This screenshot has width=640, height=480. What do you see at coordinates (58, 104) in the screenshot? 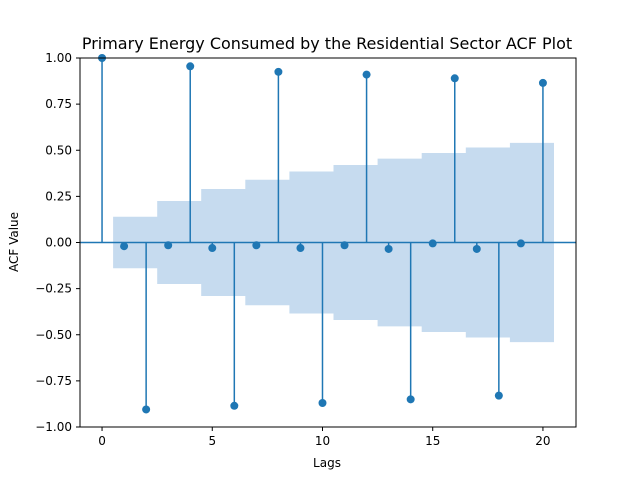
I see `y-tick-label: 0.75` at bounding box center [58, 104].